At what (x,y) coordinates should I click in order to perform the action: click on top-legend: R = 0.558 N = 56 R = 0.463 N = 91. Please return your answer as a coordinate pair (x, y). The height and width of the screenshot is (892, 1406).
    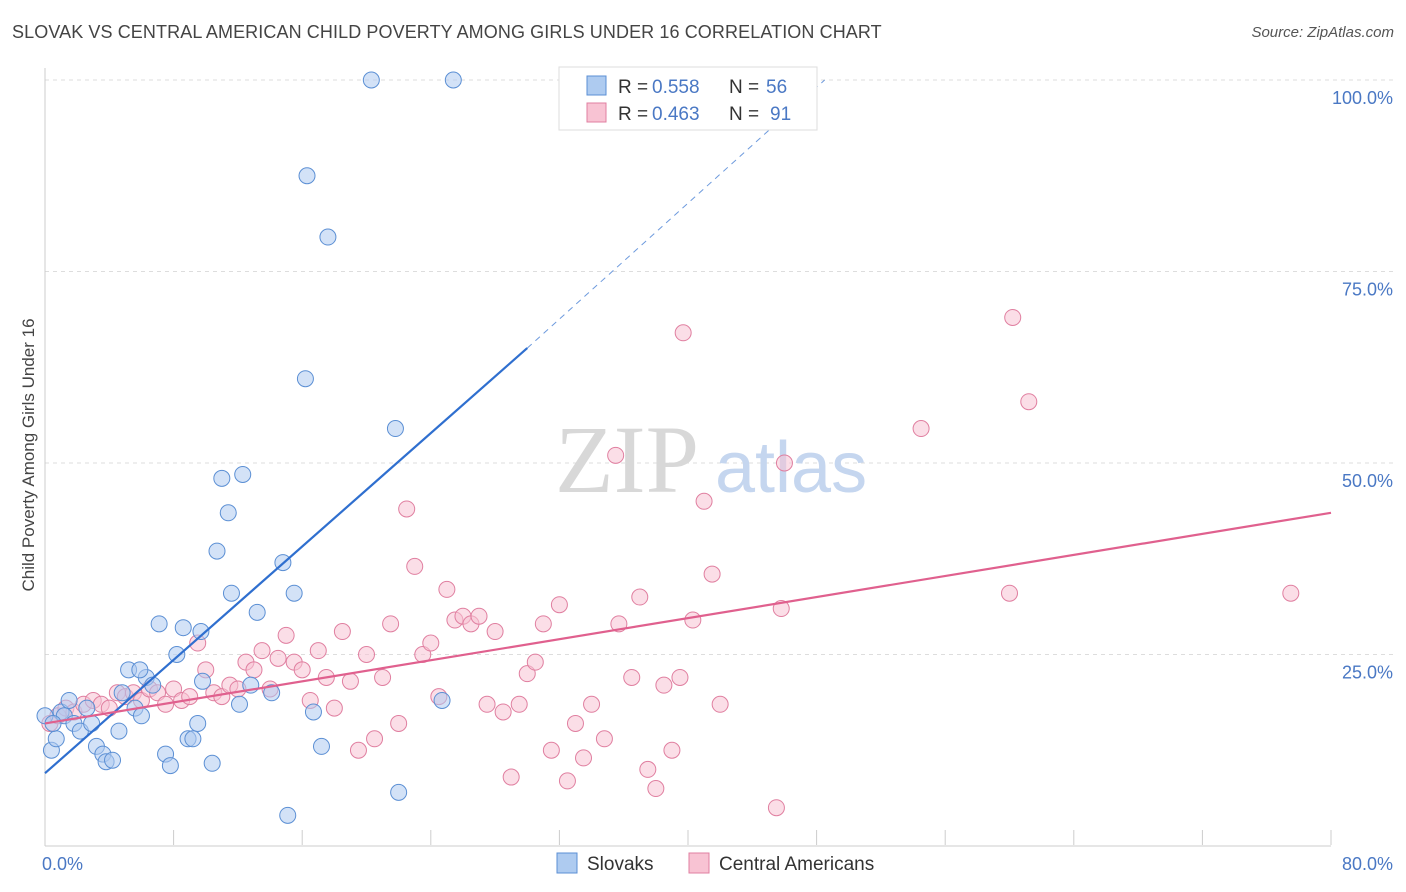
    Looking at the image, I should click on (688, 98).